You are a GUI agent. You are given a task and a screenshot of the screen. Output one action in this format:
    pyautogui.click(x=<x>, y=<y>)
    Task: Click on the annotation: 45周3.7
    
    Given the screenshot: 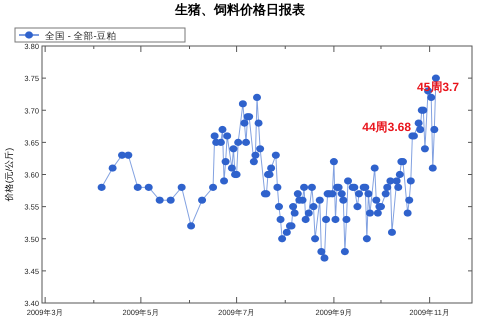 What is the action you would take?
    pyautogui.click(x=438, y=87)
    